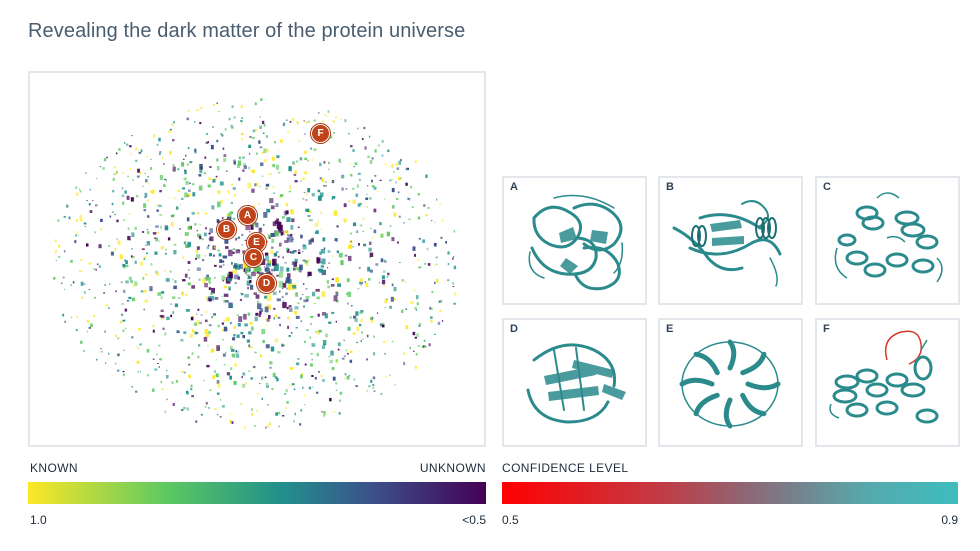  What do you see at coordinates (247, 215) in the screenshot?
I see `map-marker-a: A` at bounding box center [247, 215].